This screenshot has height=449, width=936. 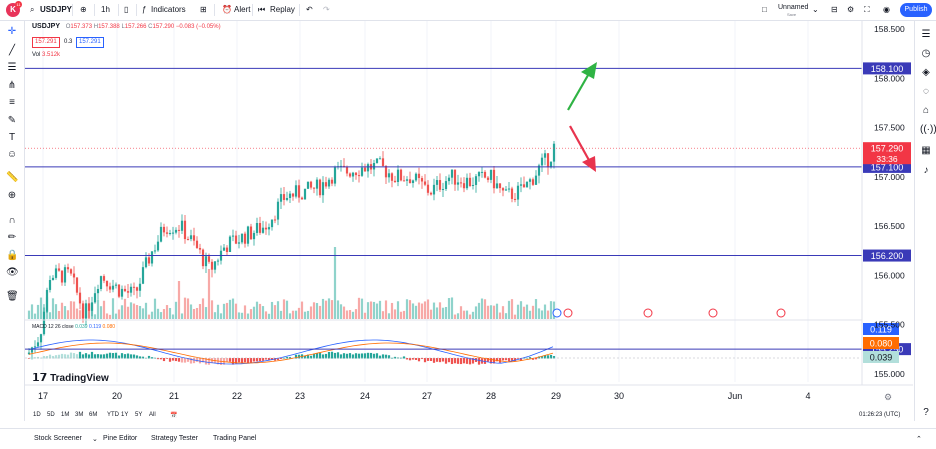 I want to click on trash-icon: 🗑, so click(x=12, y=296).